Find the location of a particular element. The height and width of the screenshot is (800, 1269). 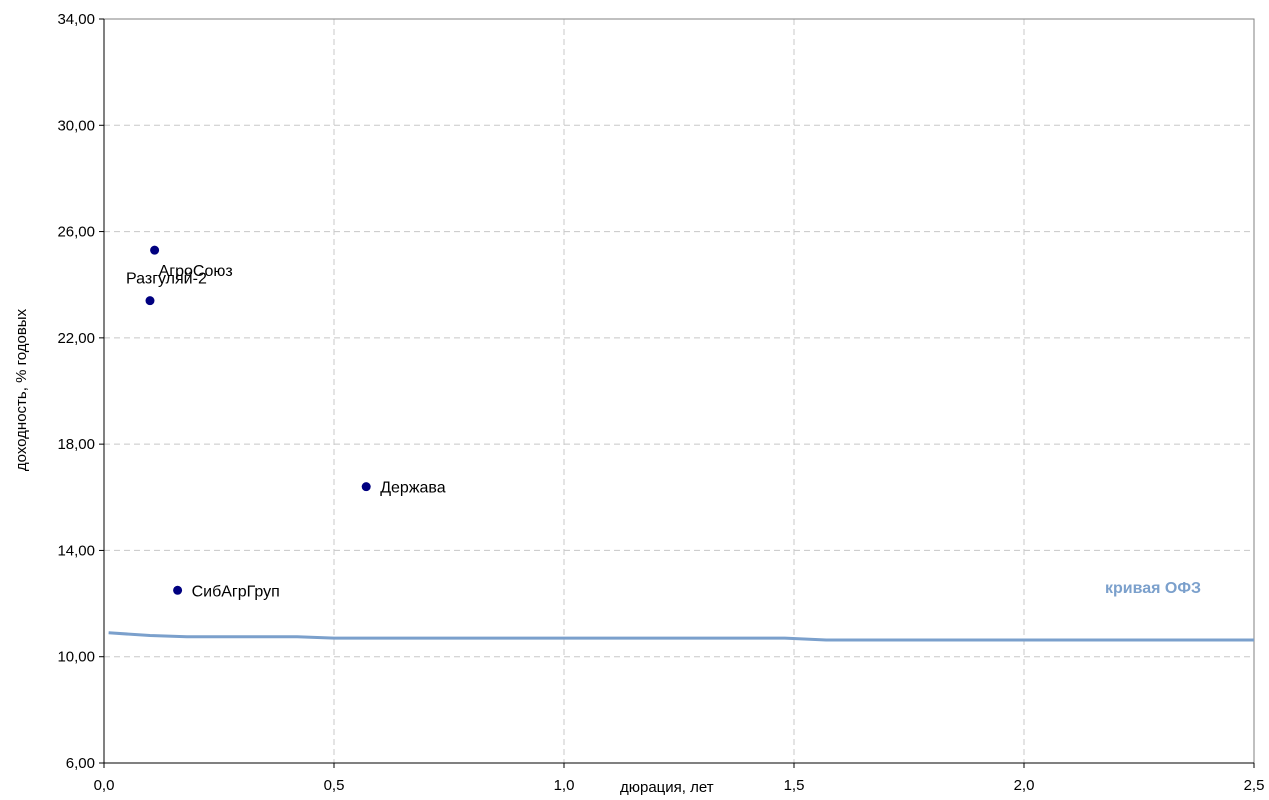

x-tick-labels: 0,0 0,5 1,0 1,5 2,0 2,5 is located at coordinates (679, 785).